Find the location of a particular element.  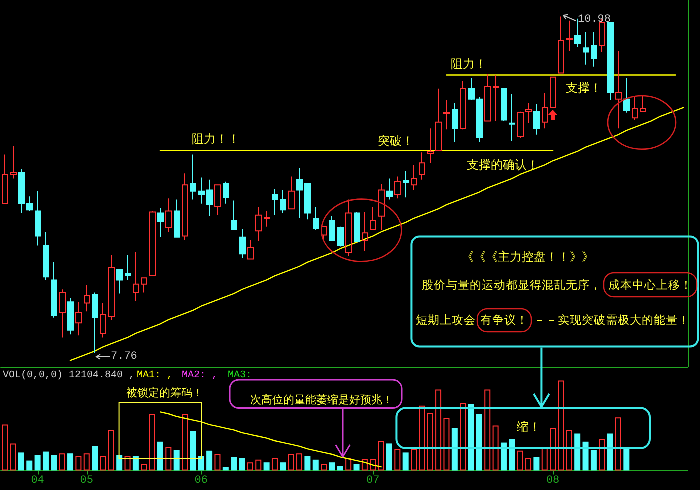

annotation: 股价与量的运动都显得混乱无序， is located at coordinates (512, 285).